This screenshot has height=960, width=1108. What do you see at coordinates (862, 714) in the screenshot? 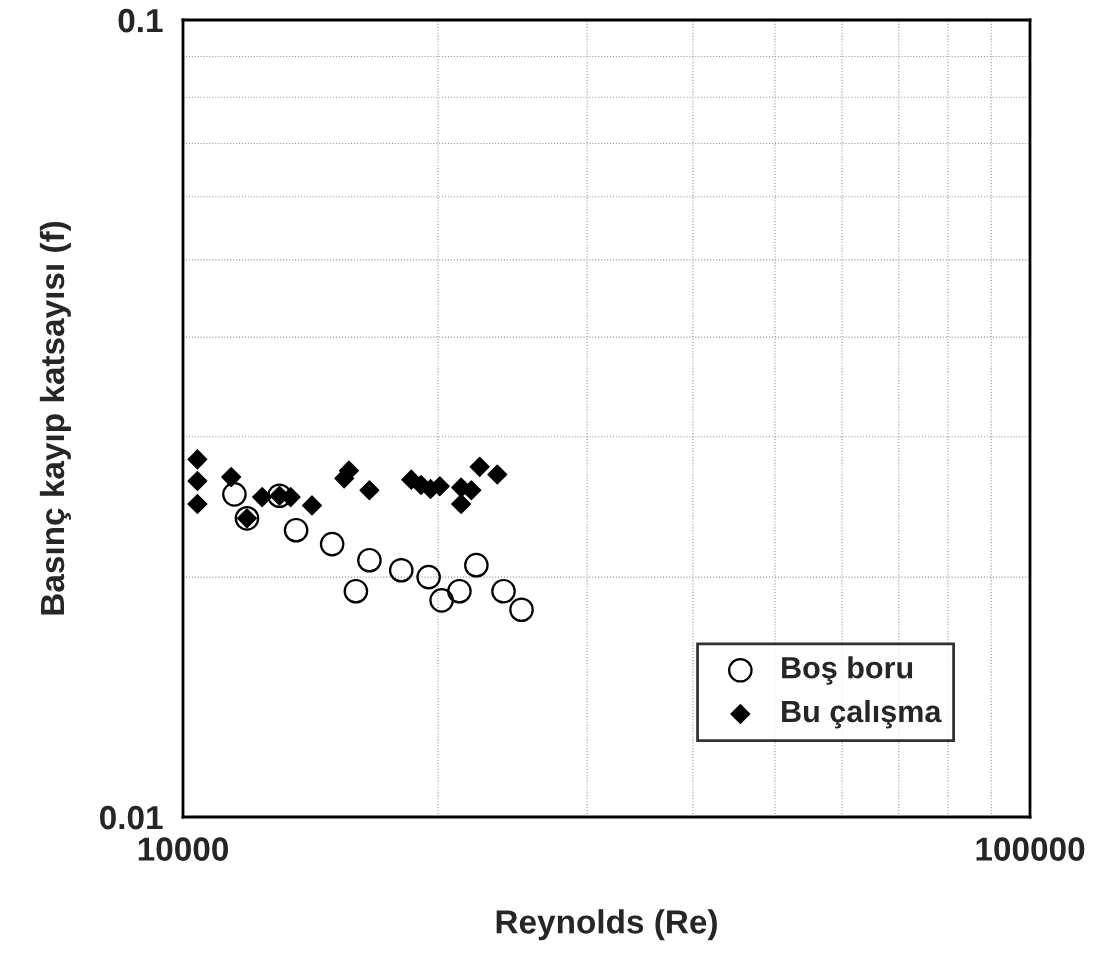
I see `legend-label: Bu çalışma` at bounding box center [862, 714].